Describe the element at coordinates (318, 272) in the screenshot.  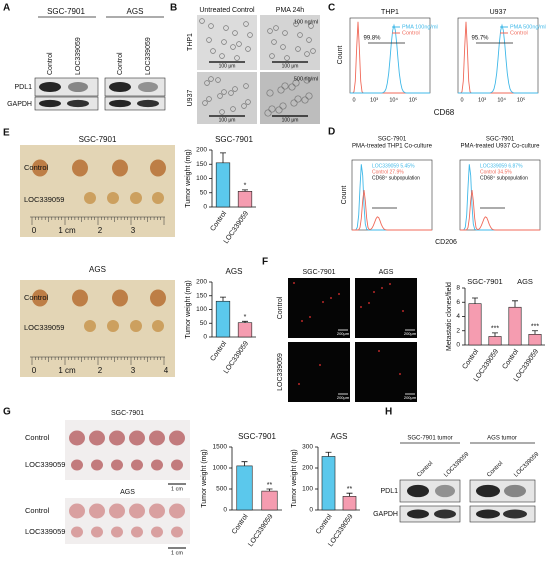
I see `column-label: SGC-7901` at that location.